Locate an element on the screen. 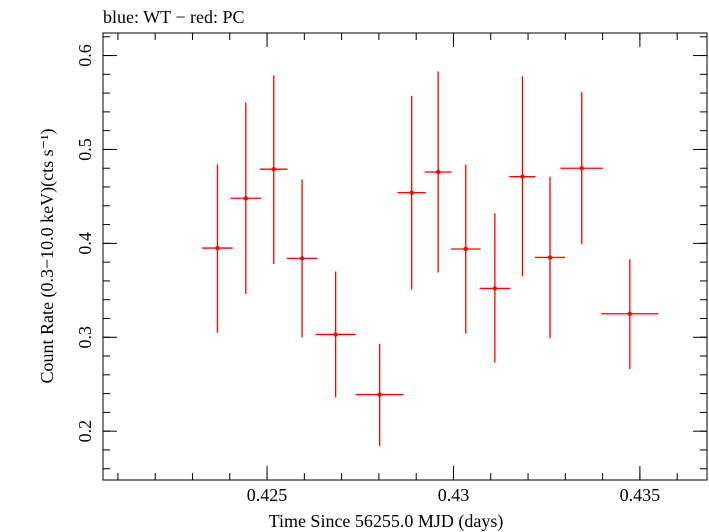 The height and width of the screenshot is (532, 709). x-axis-label: Time Since 56255.0 MJD (days) is located at coordinates (386, 521).